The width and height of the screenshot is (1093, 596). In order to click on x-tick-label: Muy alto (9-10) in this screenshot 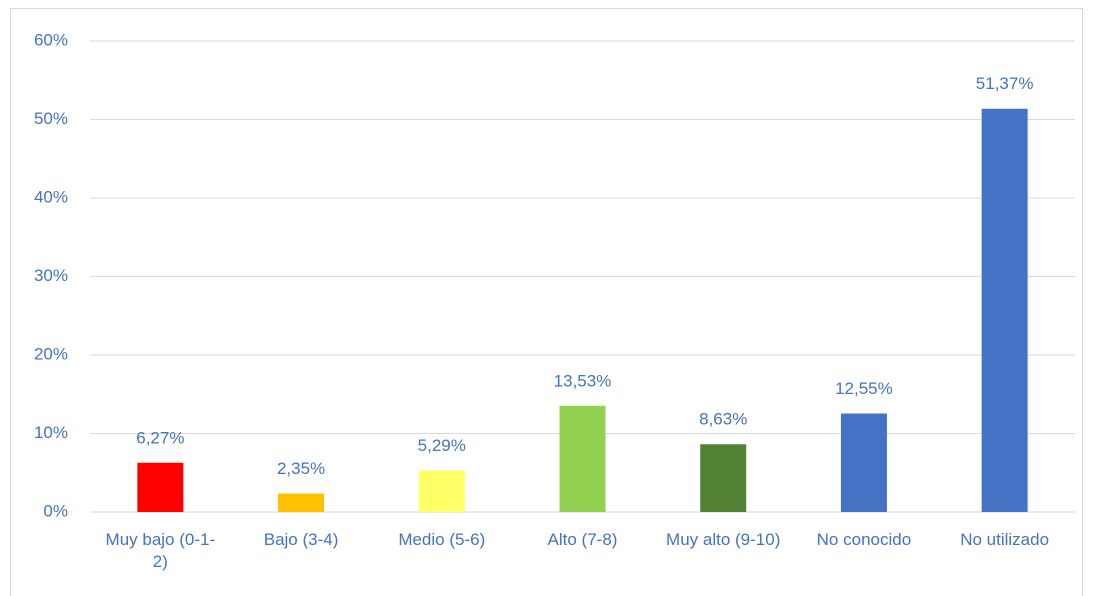, I will do `click(723, 539)`.